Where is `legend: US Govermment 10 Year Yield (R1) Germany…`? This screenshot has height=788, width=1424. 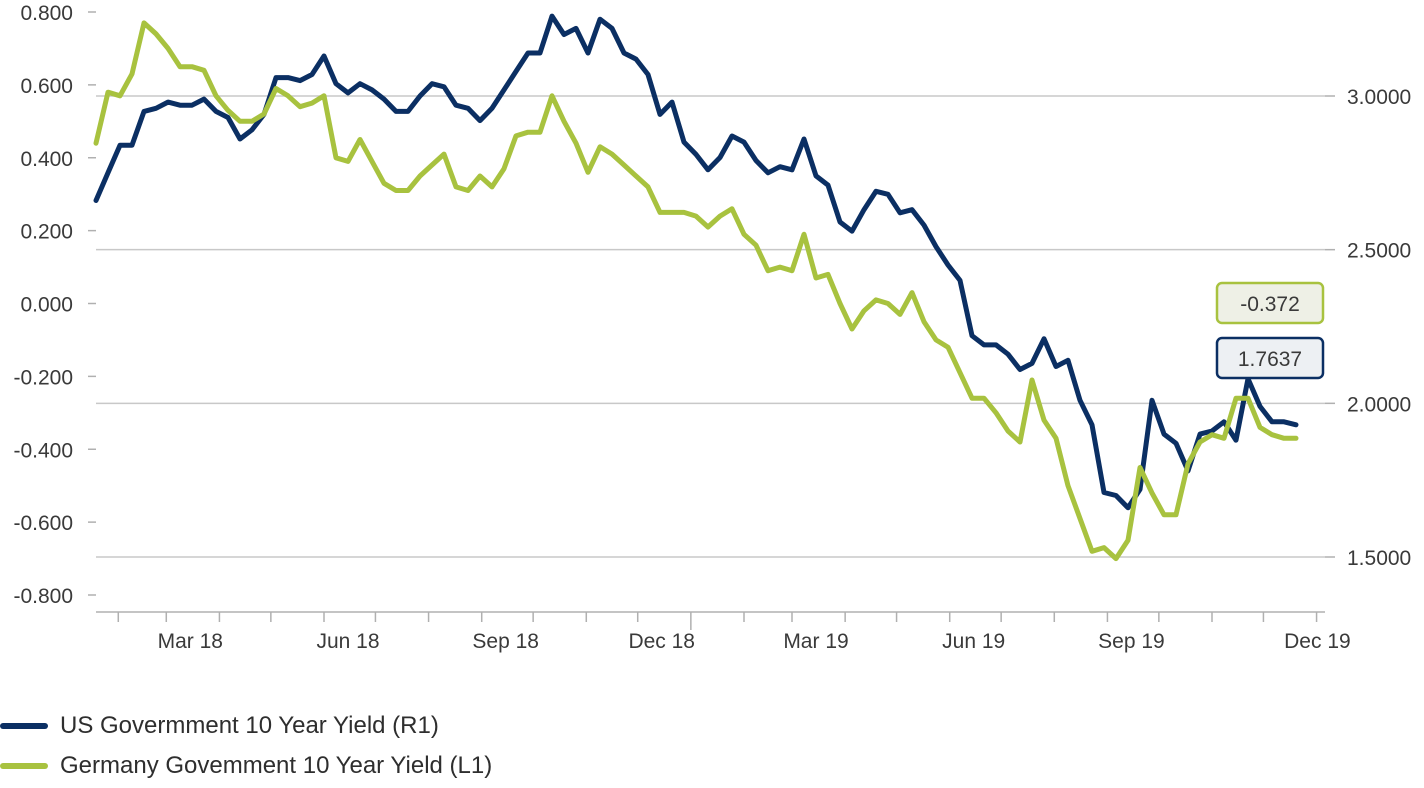 legend: US Govermment 10 Year Yield (R1) Germany… is located at coordinates (246, 746).